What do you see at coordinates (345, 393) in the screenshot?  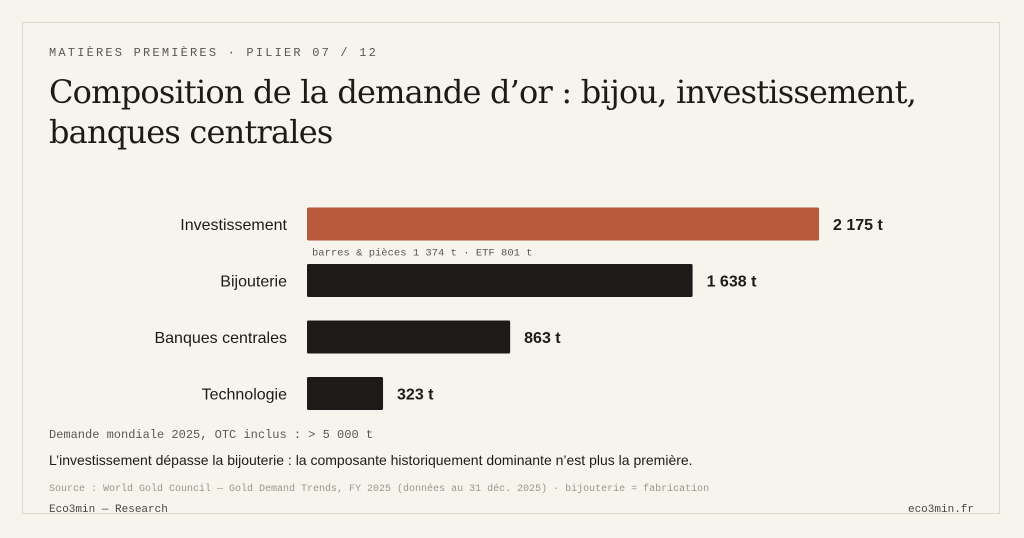 I see `bar-technologie` at bounding box center [345, 393].